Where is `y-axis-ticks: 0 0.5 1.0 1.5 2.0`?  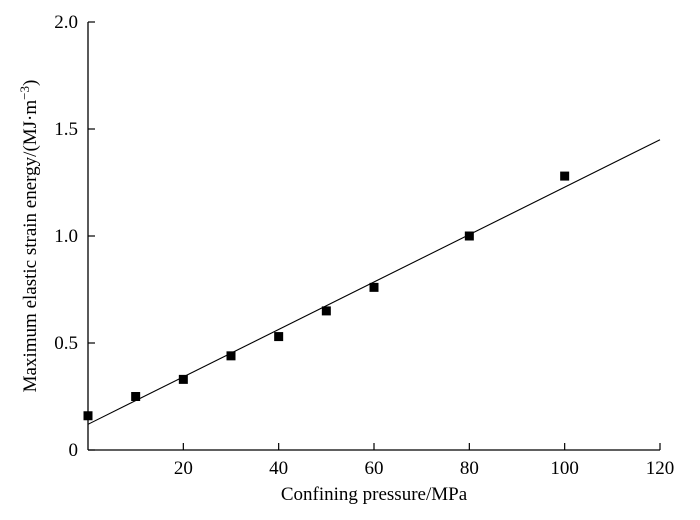 y-axis-ticks: 0 0.5 1.0 1.5 2.0 is located at coordinates (74, 236).